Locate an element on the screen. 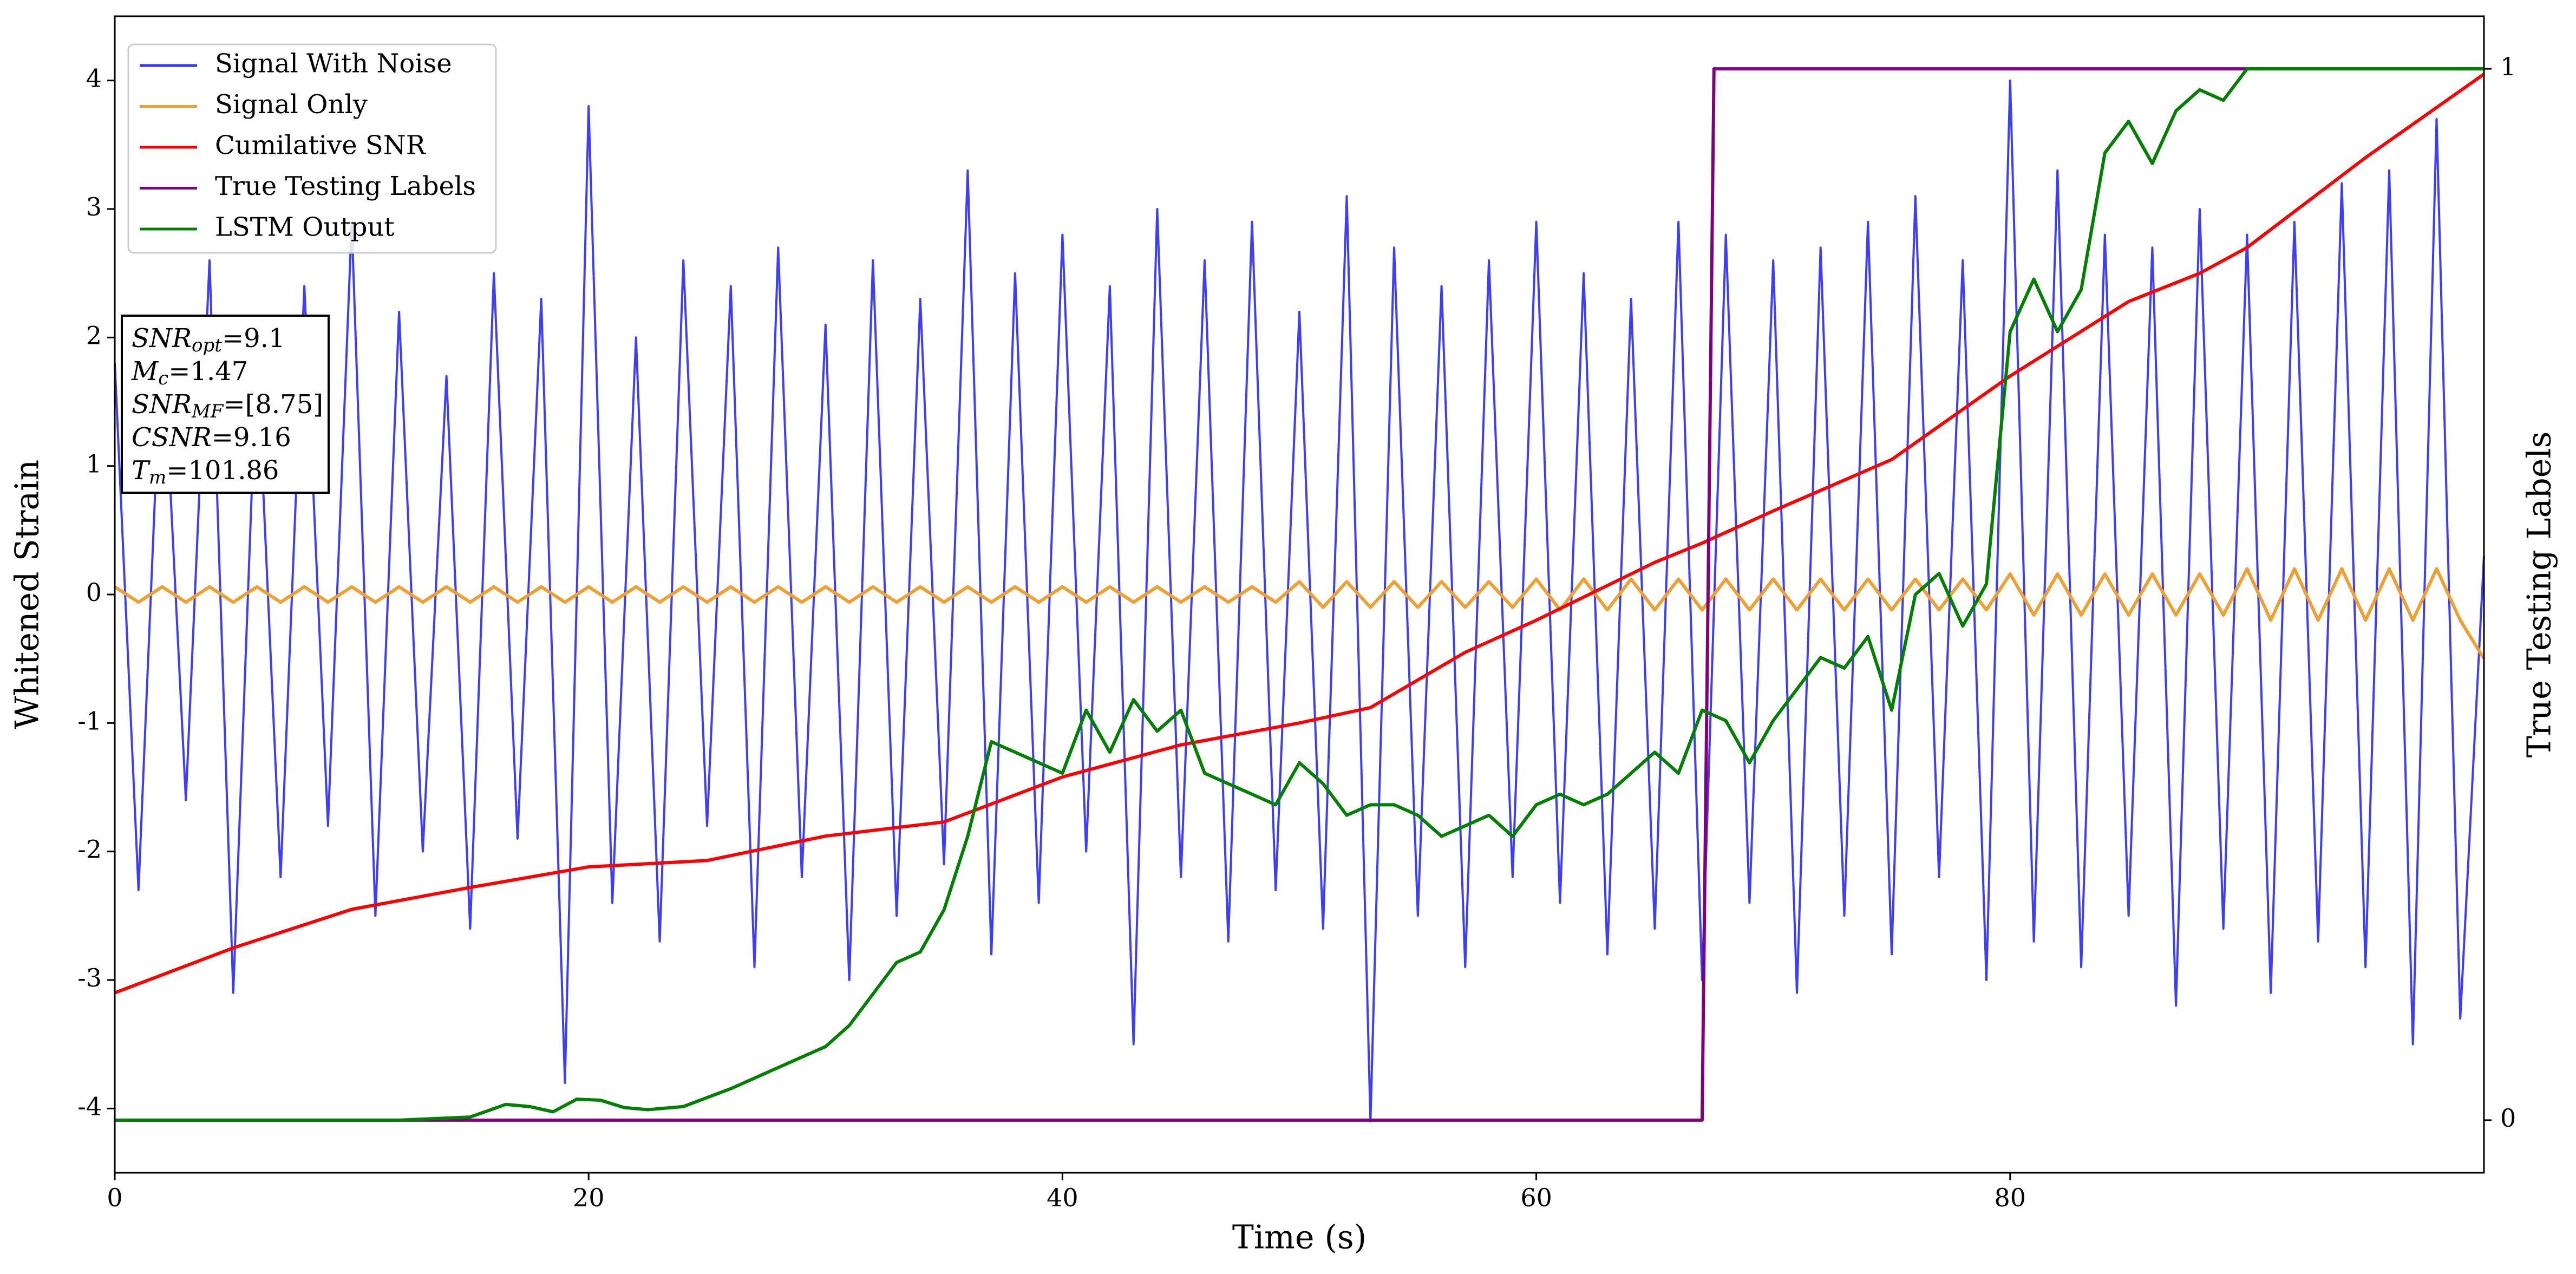  x-tick-label: 60 is located at coordinates (1536, 1197).